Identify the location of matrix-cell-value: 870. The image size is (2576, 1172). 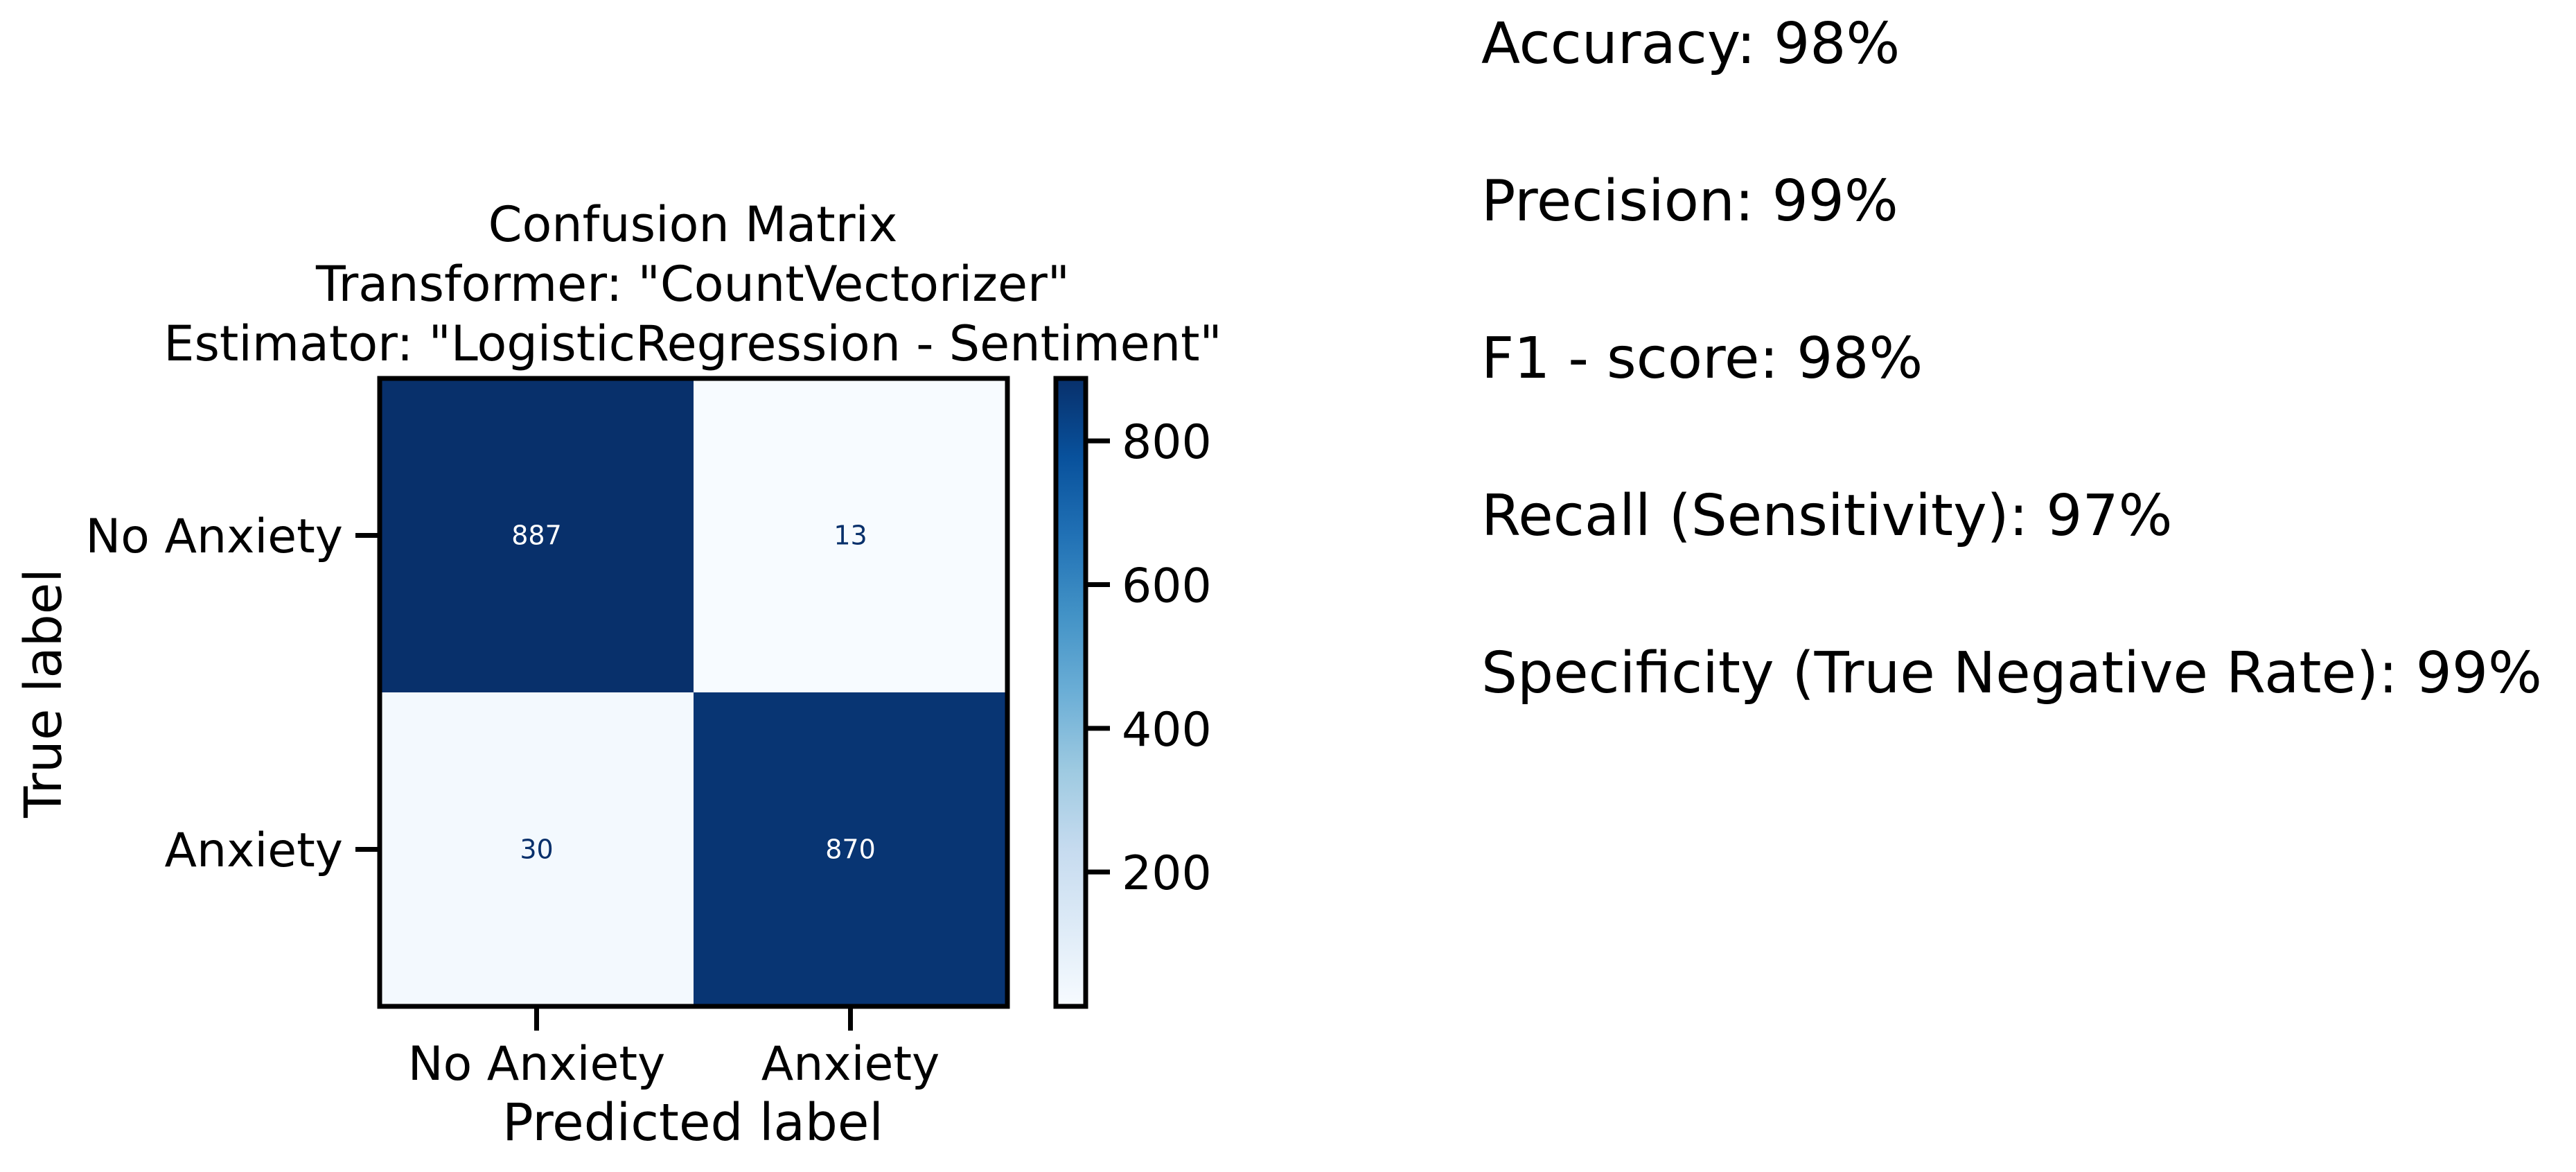
(851, 849).